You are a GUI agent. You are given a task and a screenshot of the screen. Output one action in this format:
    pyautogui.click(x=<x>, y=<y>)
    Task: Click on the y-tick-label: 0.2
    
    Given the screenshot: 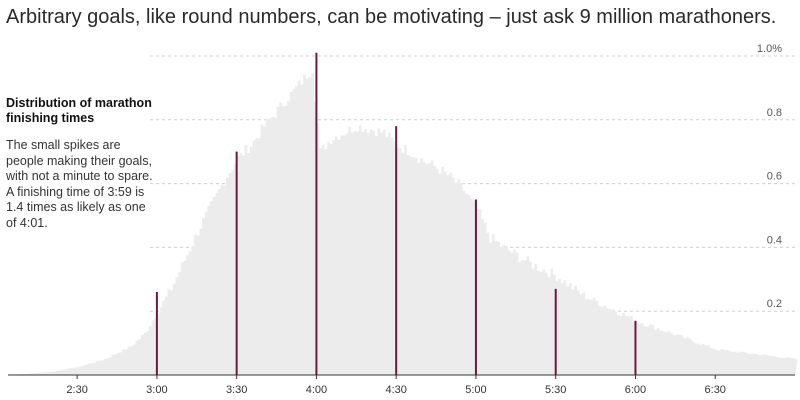 What is the action you would take?
    pyautogui.click(x=774, y=304)
    